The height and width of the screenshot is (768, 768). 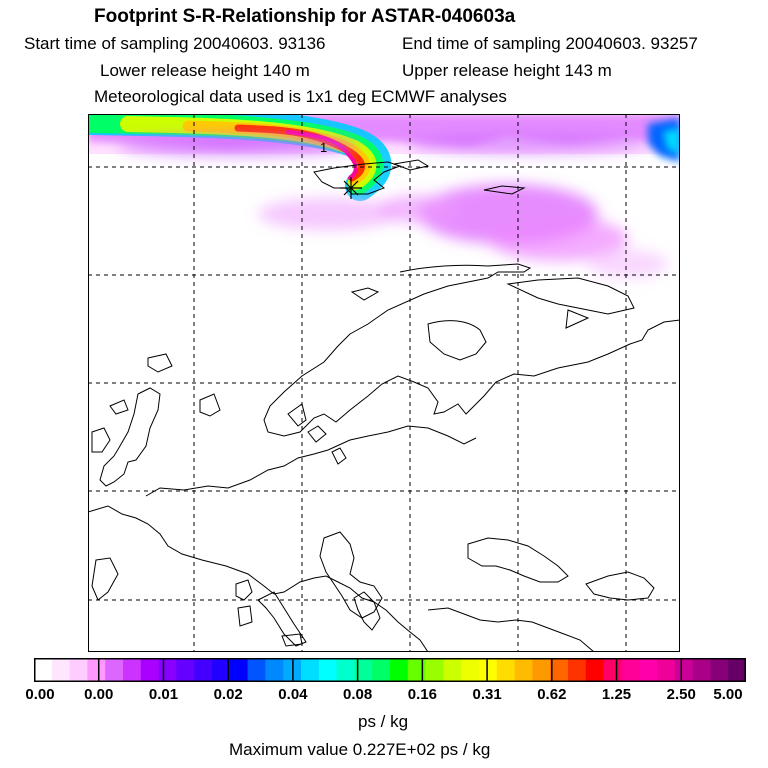 I want to click on units-label: ps / kg, so click(x=383, y=721).